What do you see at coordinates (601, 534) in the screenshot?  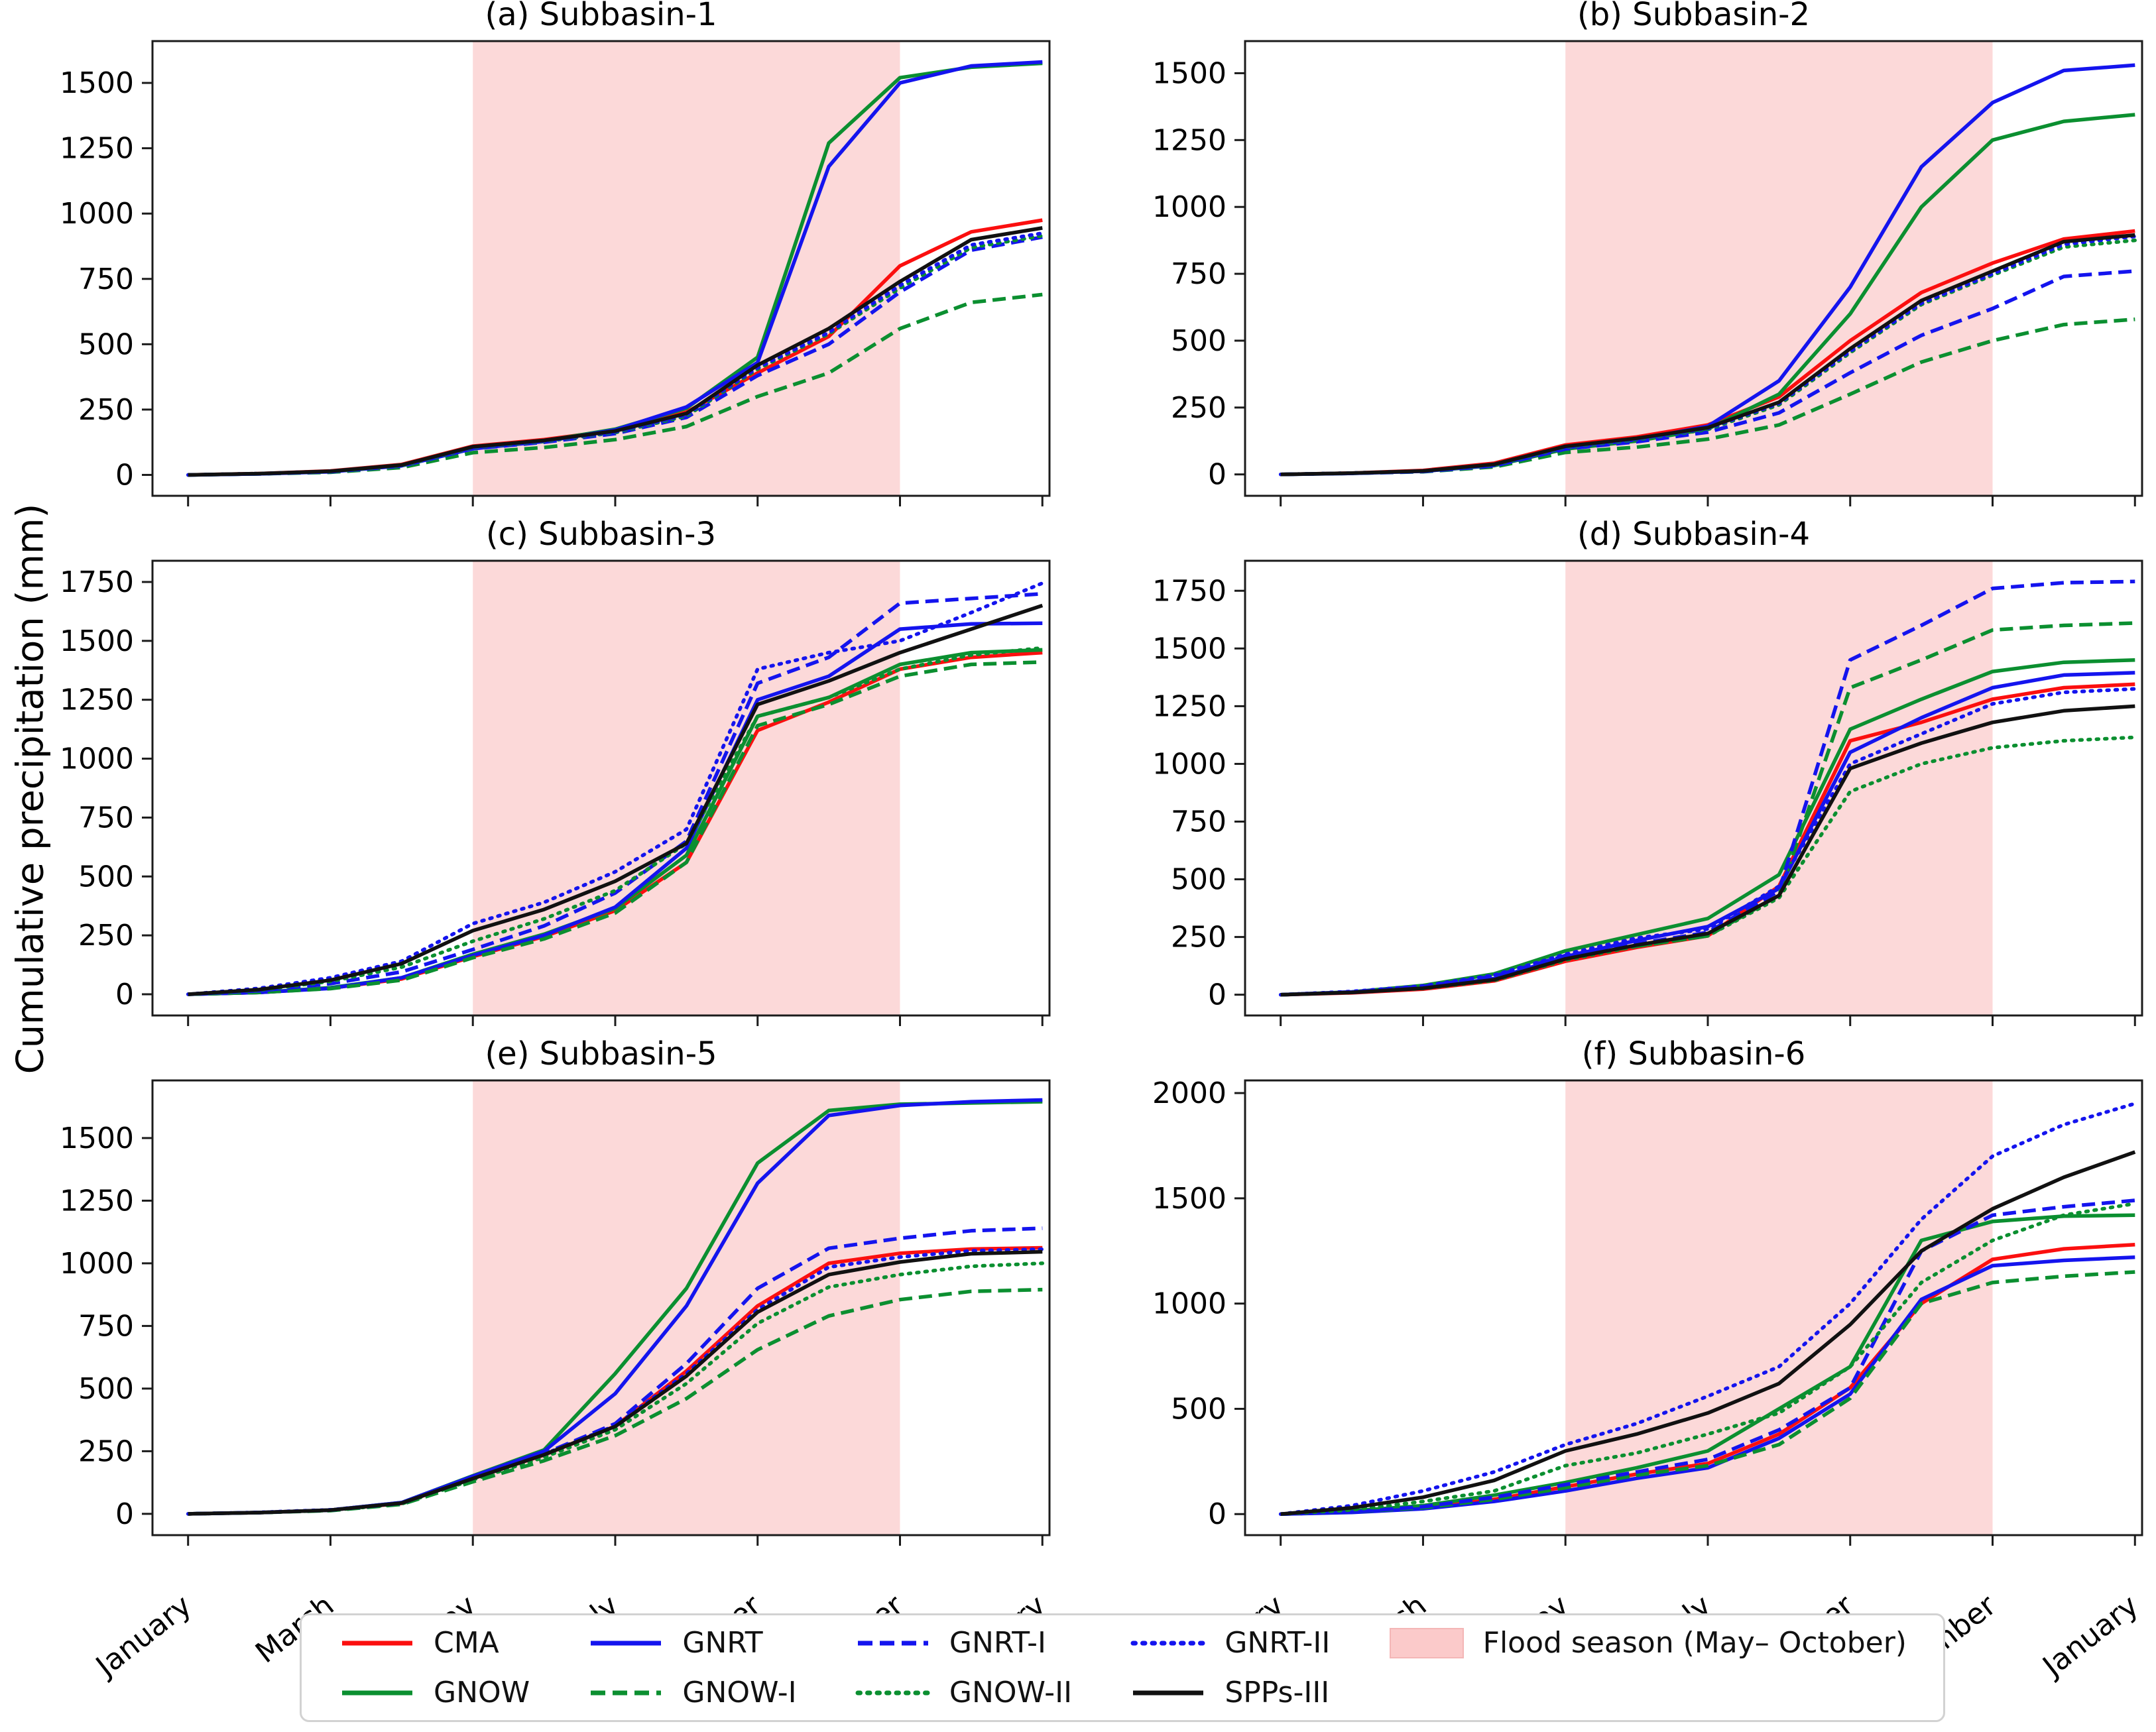 I see `subplot-title-c: (c) Subbasin-3` at bounding box center [601, 534].